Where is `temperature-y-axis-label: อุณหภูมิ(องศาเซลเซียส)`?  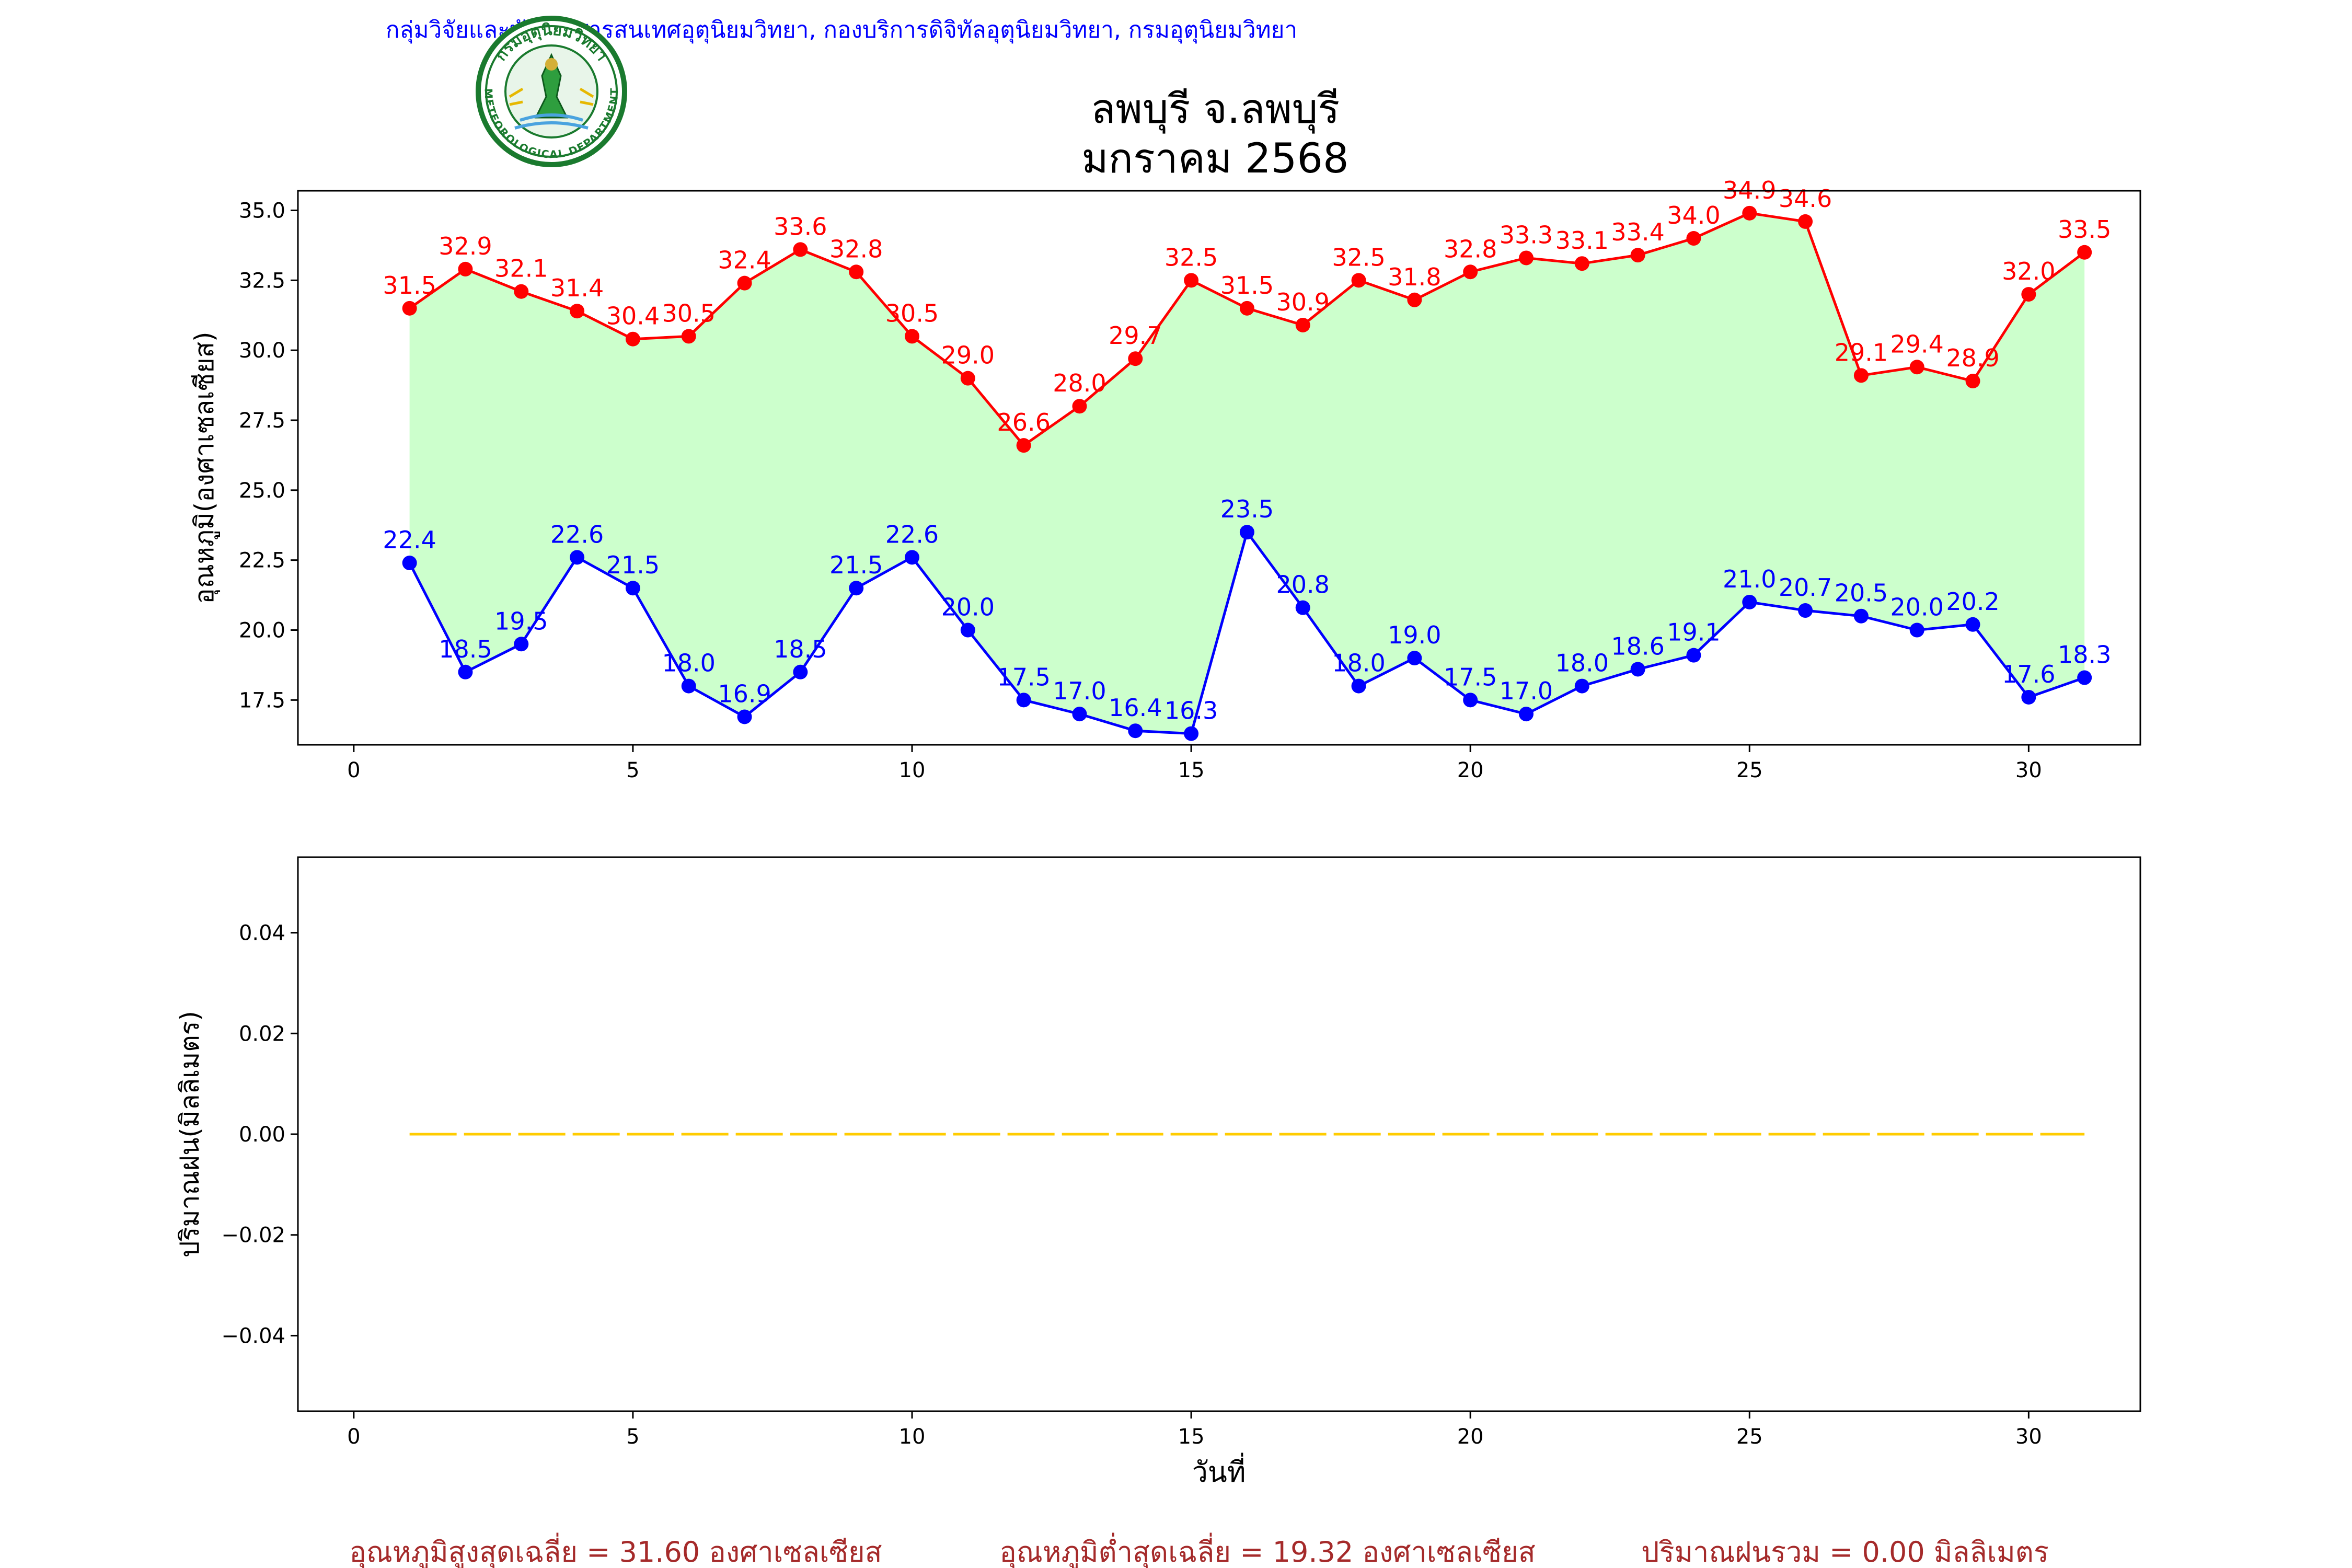 temperature-y-axis-label: อุณหภูมิ(องศาเซลเซียส) is located at coordinates (204, 467).